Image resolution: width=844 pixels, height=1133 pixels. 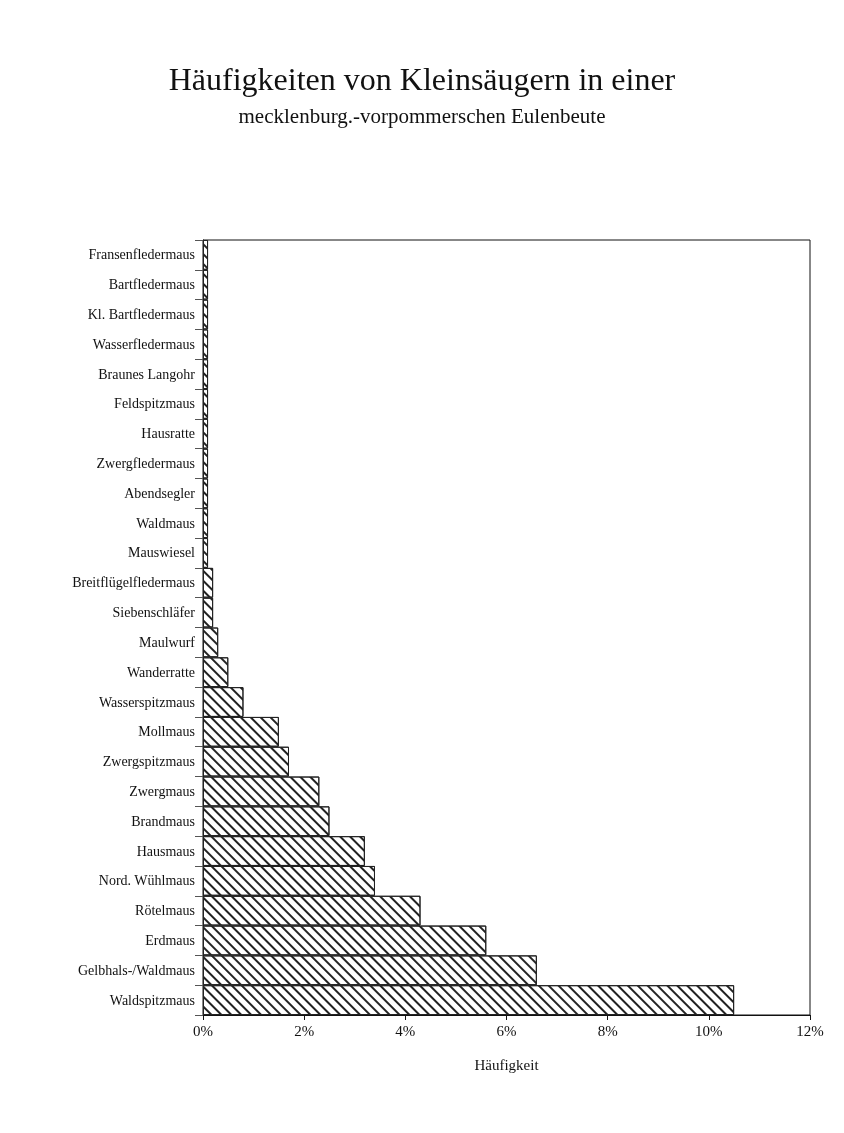 I want to click on y-tick-label: Mauswiesel, so click(x=162, y=553).